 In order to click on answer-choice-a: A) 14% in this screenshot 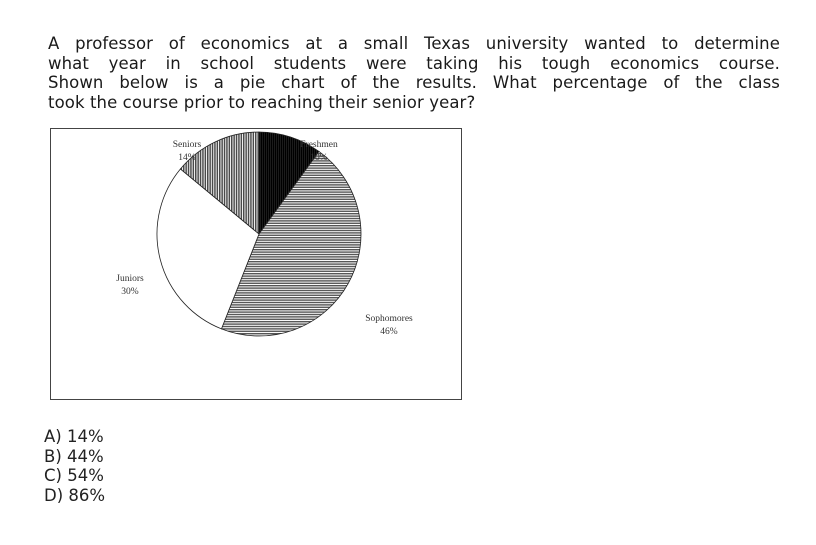, I will do `click(74, 437)`.